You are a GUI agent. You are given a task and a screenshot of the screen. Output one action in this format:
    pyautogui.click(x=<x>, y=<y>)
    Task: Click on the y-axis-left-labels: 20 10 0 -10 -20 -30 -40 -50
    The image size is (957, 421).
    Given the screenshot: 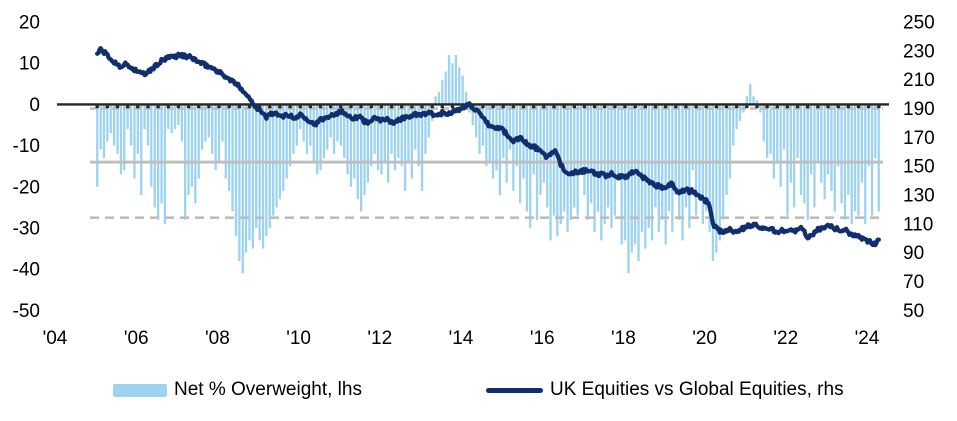 What is the action you would take?
    pyautogui.click(x=26, y=167)
    